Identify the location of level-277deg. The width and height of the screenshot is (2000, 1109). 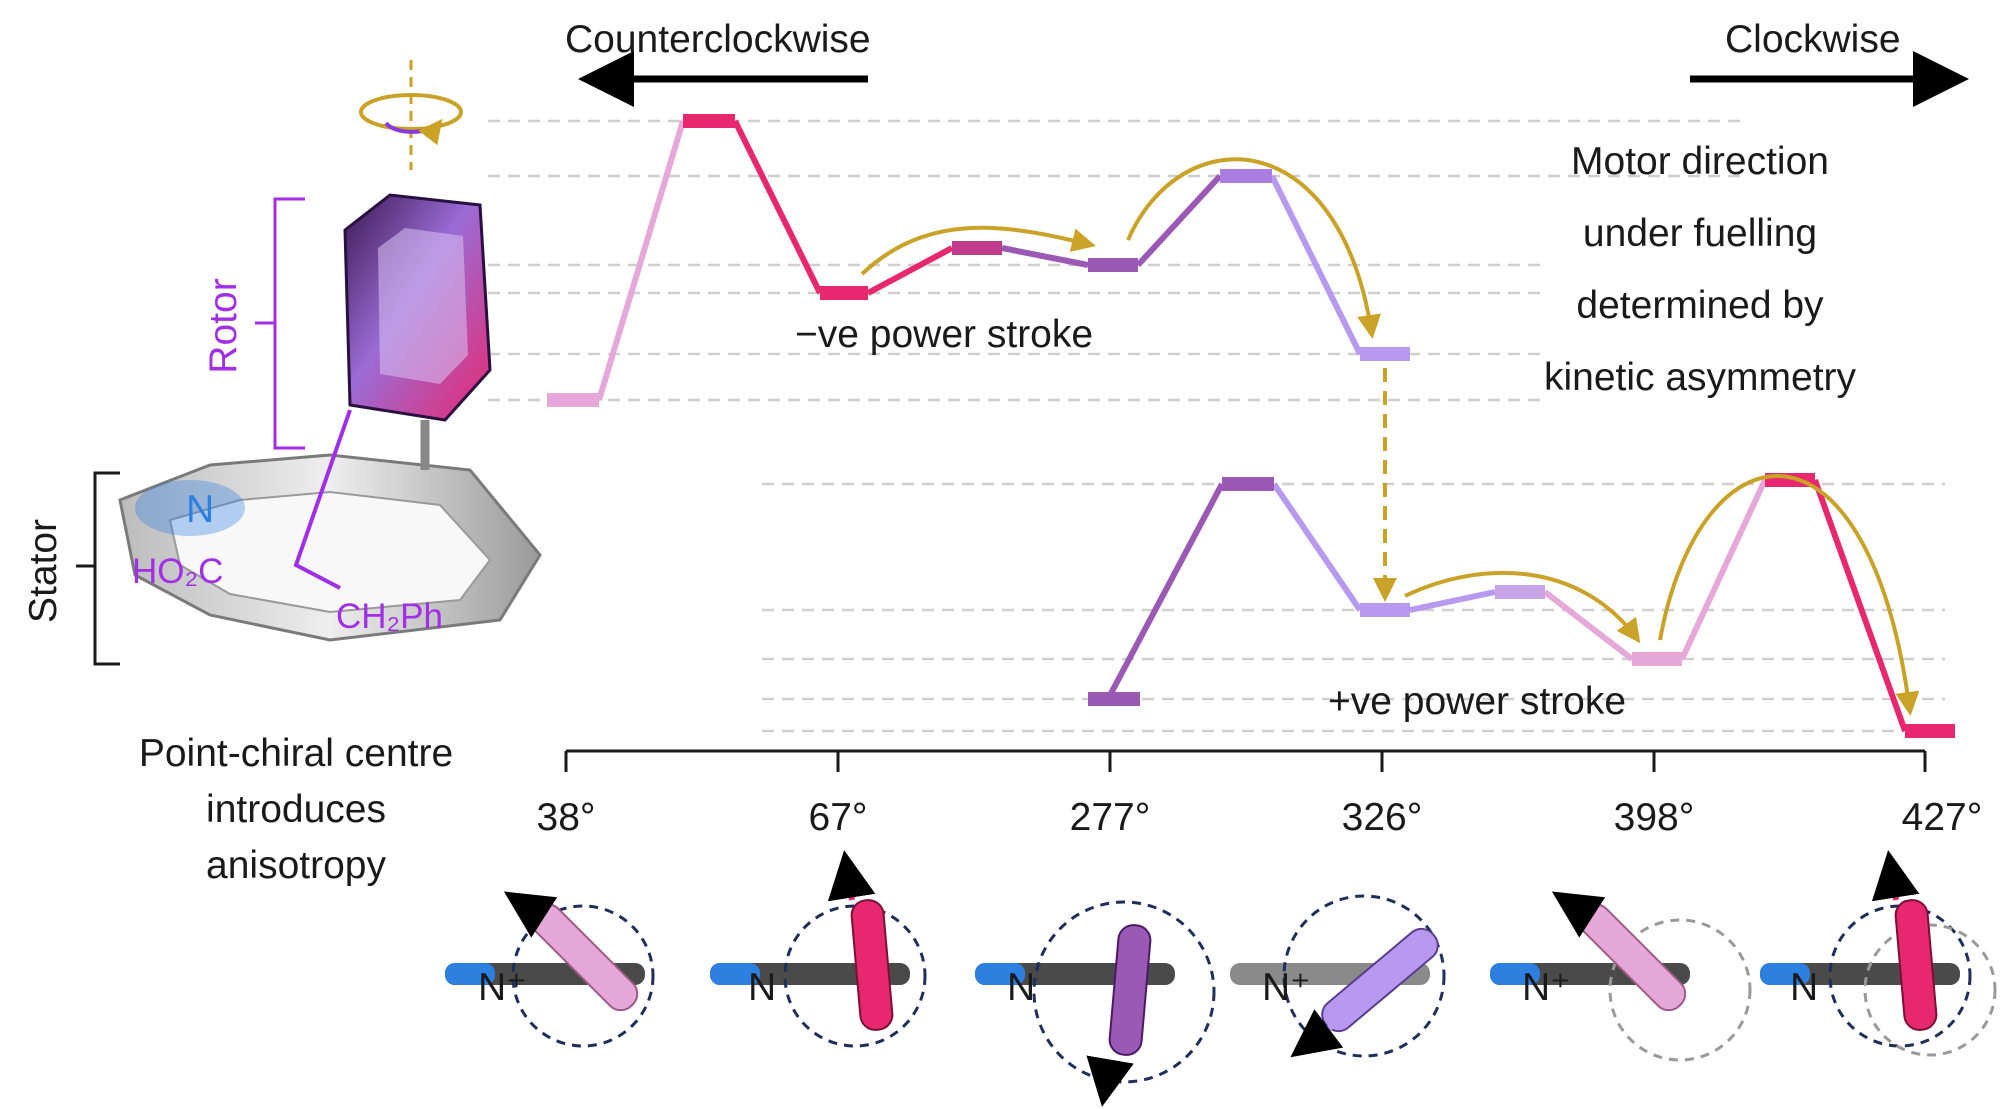
(1113, 265).